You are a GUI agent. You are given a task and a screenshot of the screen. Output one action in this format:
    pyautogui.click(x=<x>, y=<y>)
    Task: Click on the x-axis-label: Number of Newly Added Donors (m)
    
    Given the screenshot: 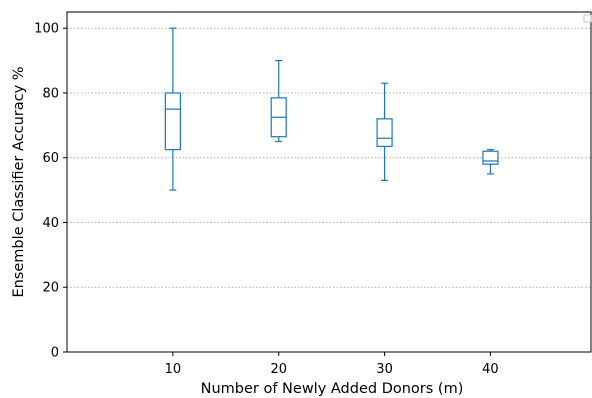 What is the action you would take?
    pyautogui.click(x=332, y=389)
    